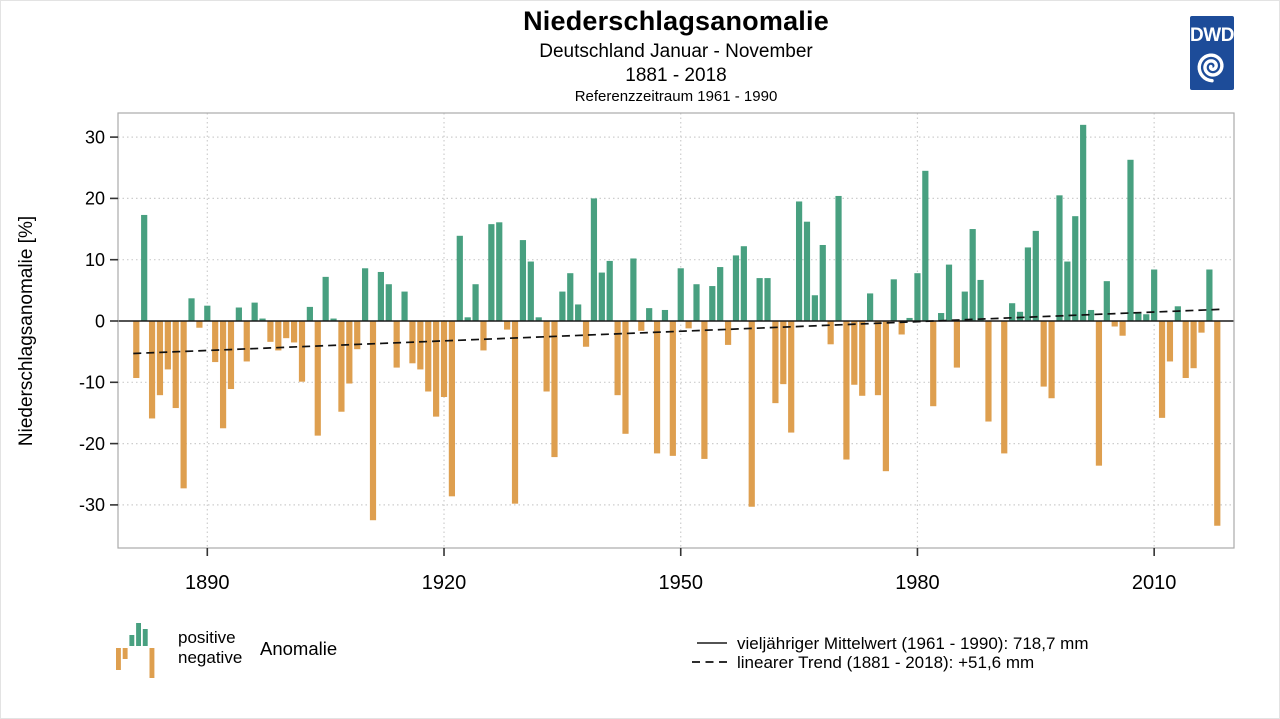  Describe the element at coordinates (972, 275) in the screenshot. I see `bar-1987` at that location.